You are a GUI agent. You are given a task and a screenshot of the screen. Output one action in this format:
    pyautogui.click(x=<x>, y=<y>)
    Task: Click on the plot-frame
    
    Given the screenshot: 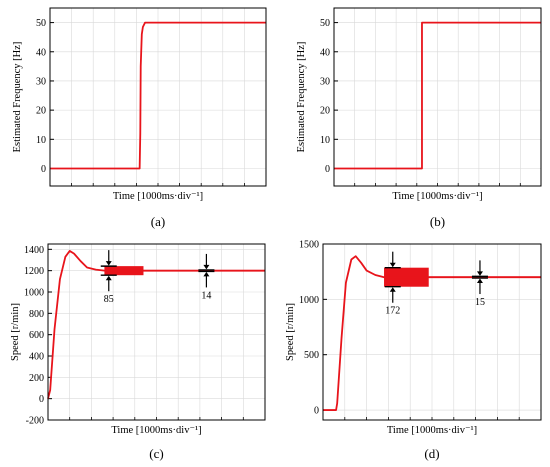 What is the action you would take?
    pyautogui.click(x=437, y=97)
    